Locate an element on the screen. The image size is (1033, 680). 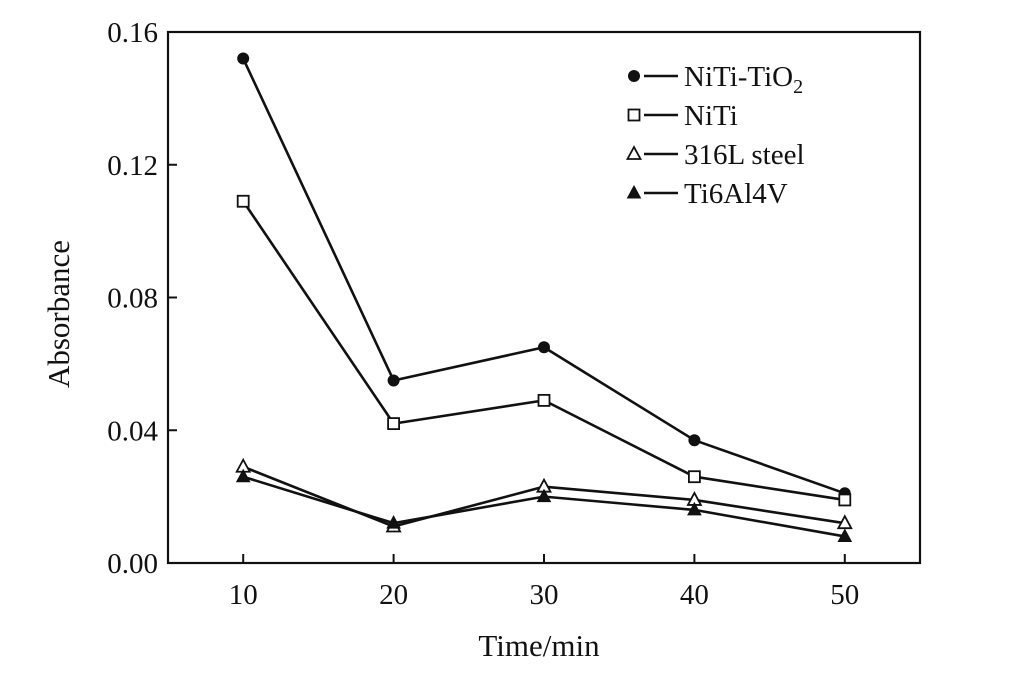
y-axis-label: Absorbance is located at coordinates (58, 314).